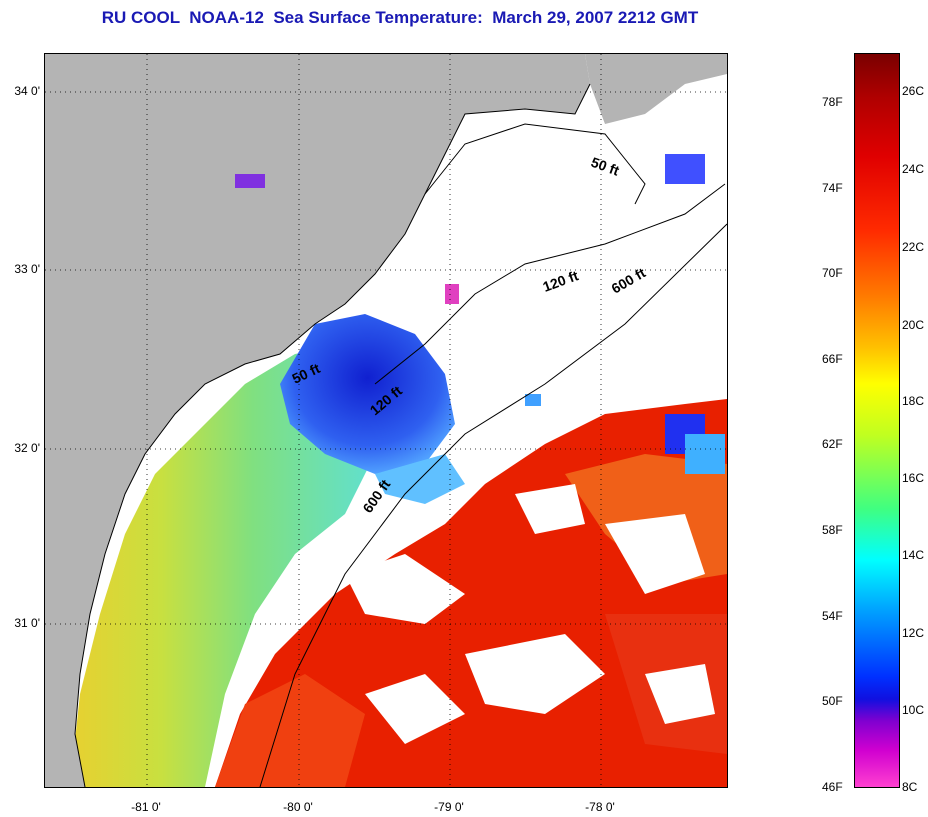  I want to click on colorbar-c-label: 22C, so click(913, 247).